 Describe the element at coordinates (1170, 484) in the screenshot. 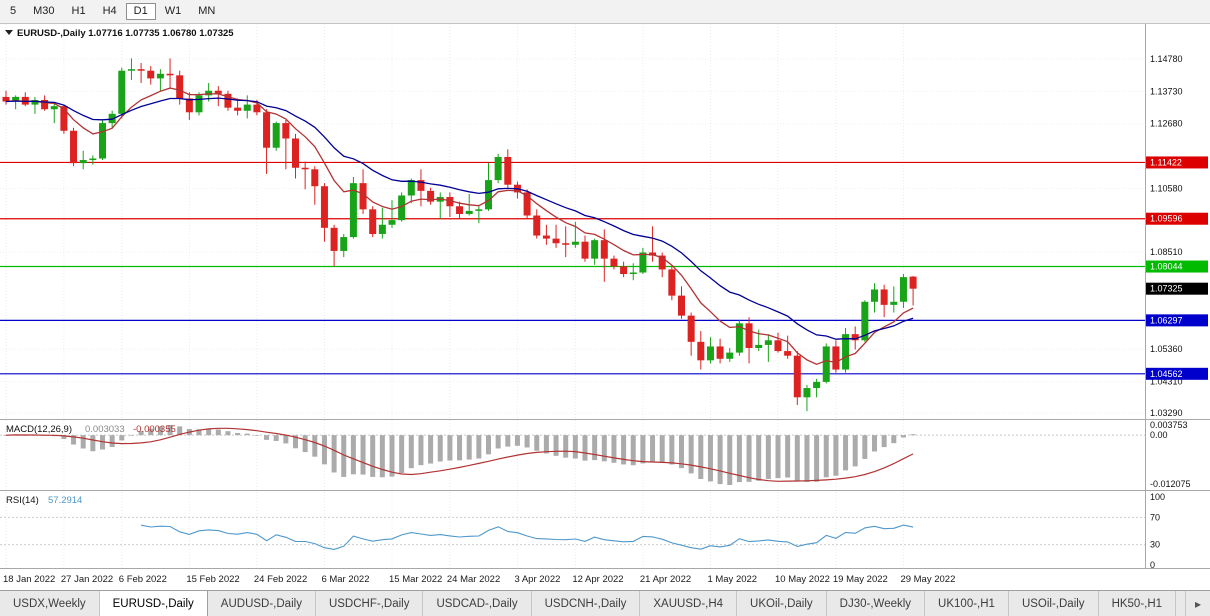

I see `svg-text: -0.012075` at that location.